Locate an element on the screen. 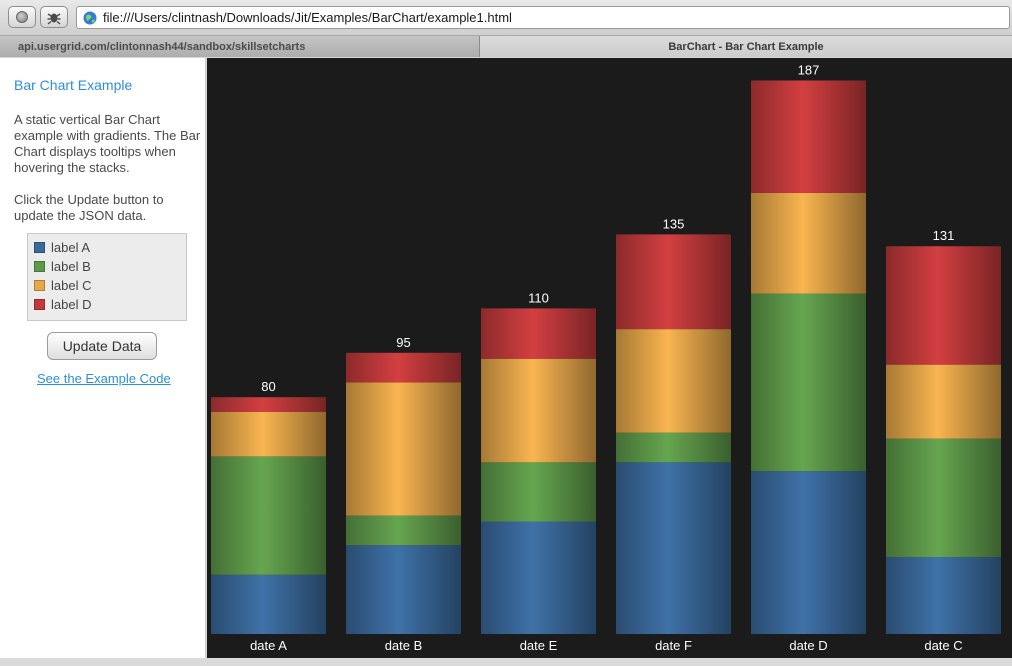 Image resolution: width=1012 pixels, height=666 pixels. bar-segment-date-a-b is located at coordinates (268, 515).